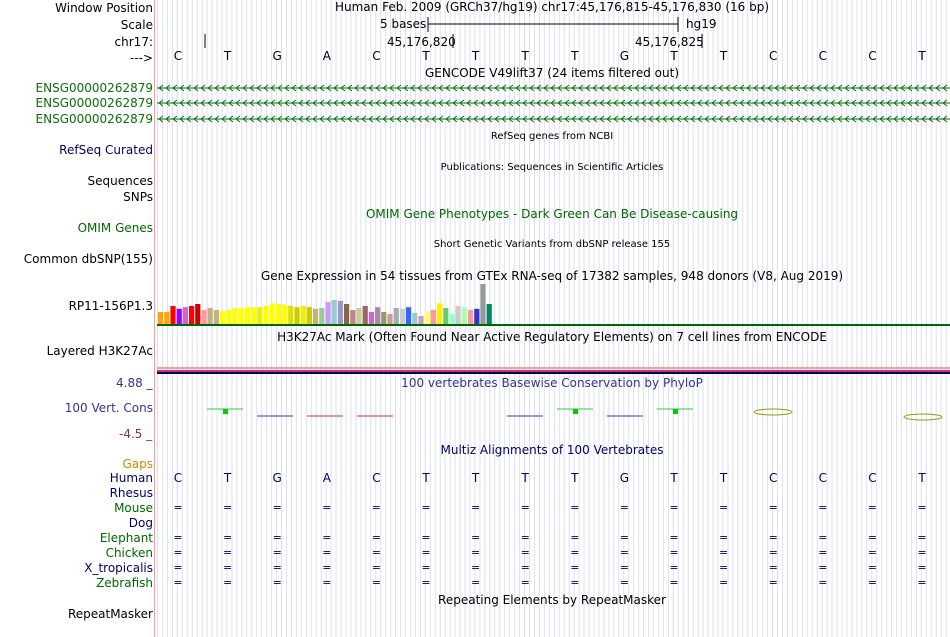  Describe the element at coordinates (923, 417) in the screenshot. I see `phylop-mark` at that location.